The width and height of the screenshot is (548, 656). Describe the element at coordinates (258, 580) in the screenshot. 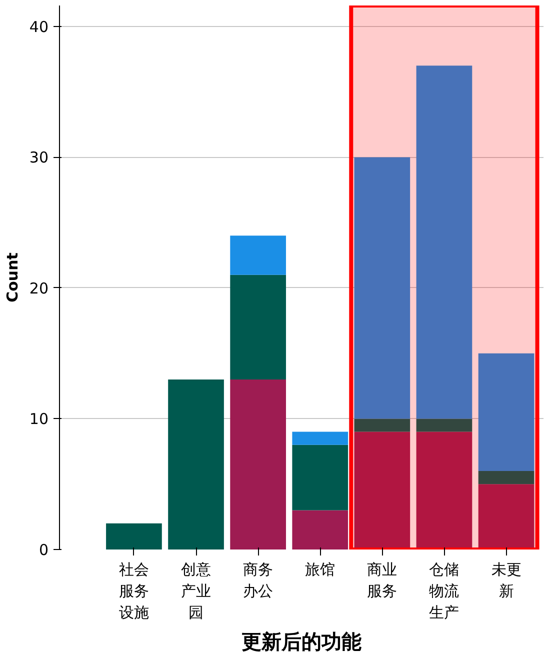

I see `x-tick-label: 商务办公` at that location.